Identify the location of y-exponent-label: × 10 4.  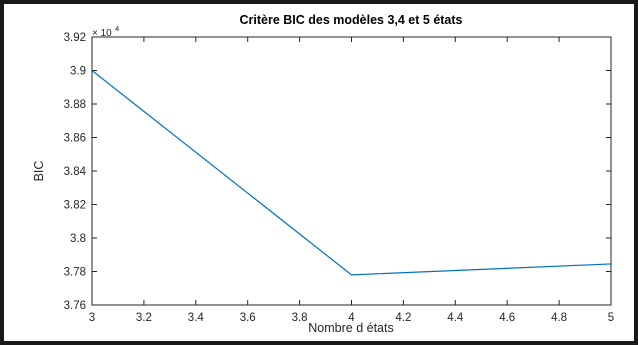
(105, 31).